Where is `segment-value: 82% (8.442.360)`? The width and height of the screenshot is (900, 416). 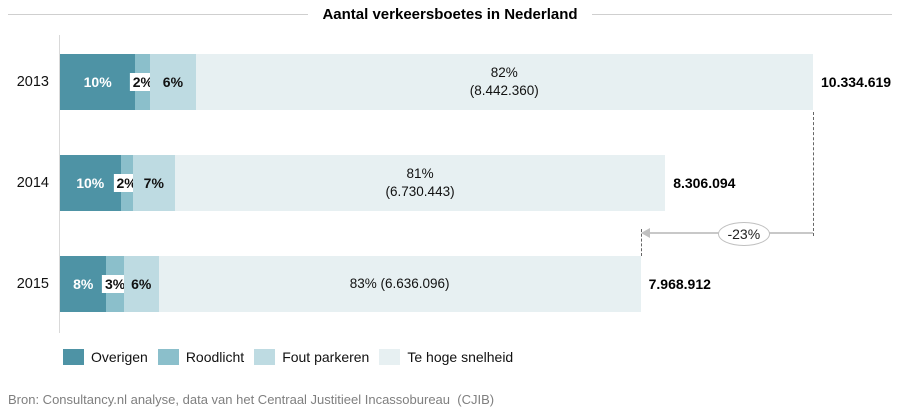
segment-value: 82% (8.442.360) is located at coordinates (504, 81).